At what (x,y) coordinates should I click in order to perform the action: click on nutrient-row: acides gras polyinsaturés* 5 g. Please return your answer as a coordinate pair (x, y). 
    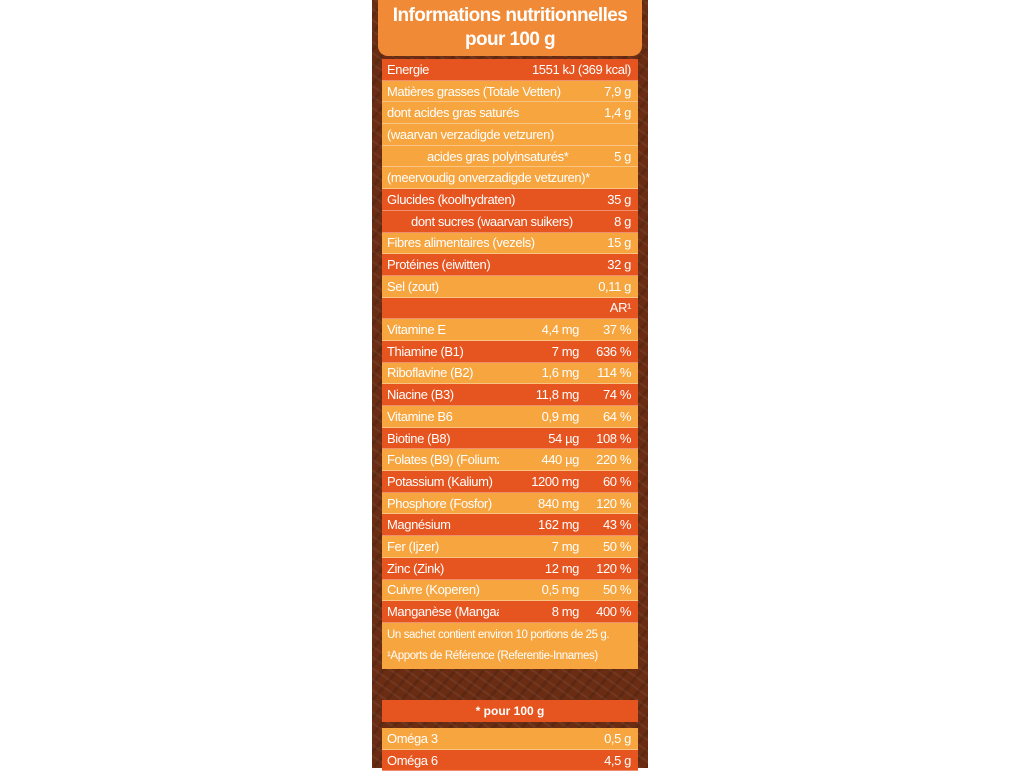
    Looking at the image, I should click on (510, 156).